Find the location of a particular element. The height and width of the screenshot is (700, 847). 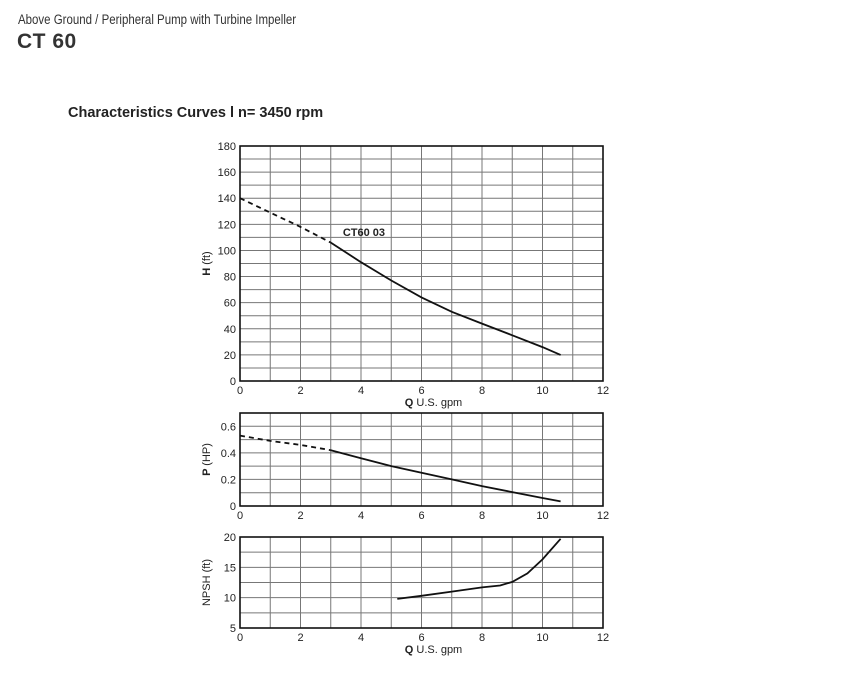

y-tick-label: 140 is located at coordinates (227, 199).